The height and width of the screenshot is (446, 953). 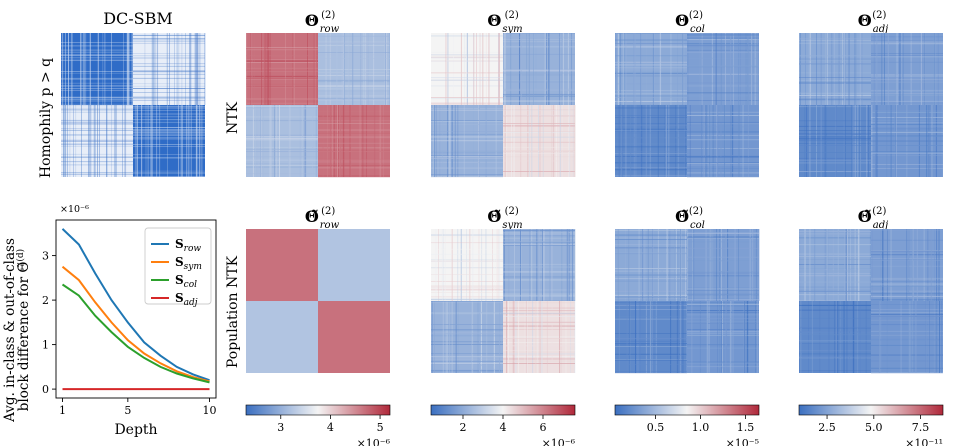 What do you see at coordinates (322, 22) in the screenshot?
I see `top-title-1: Θrow(2)` at bounding box center [322, 22].